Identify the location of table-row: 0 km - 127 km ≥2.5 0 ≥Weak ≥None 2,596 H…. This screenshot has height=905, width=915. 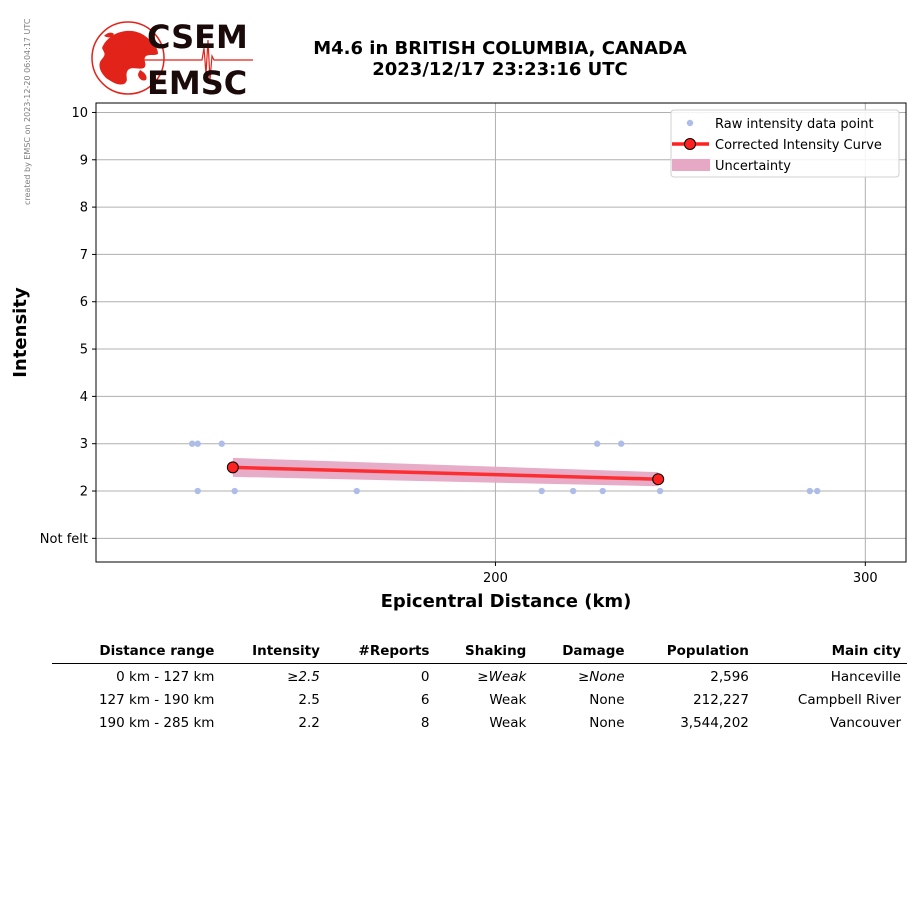
(479, 676).